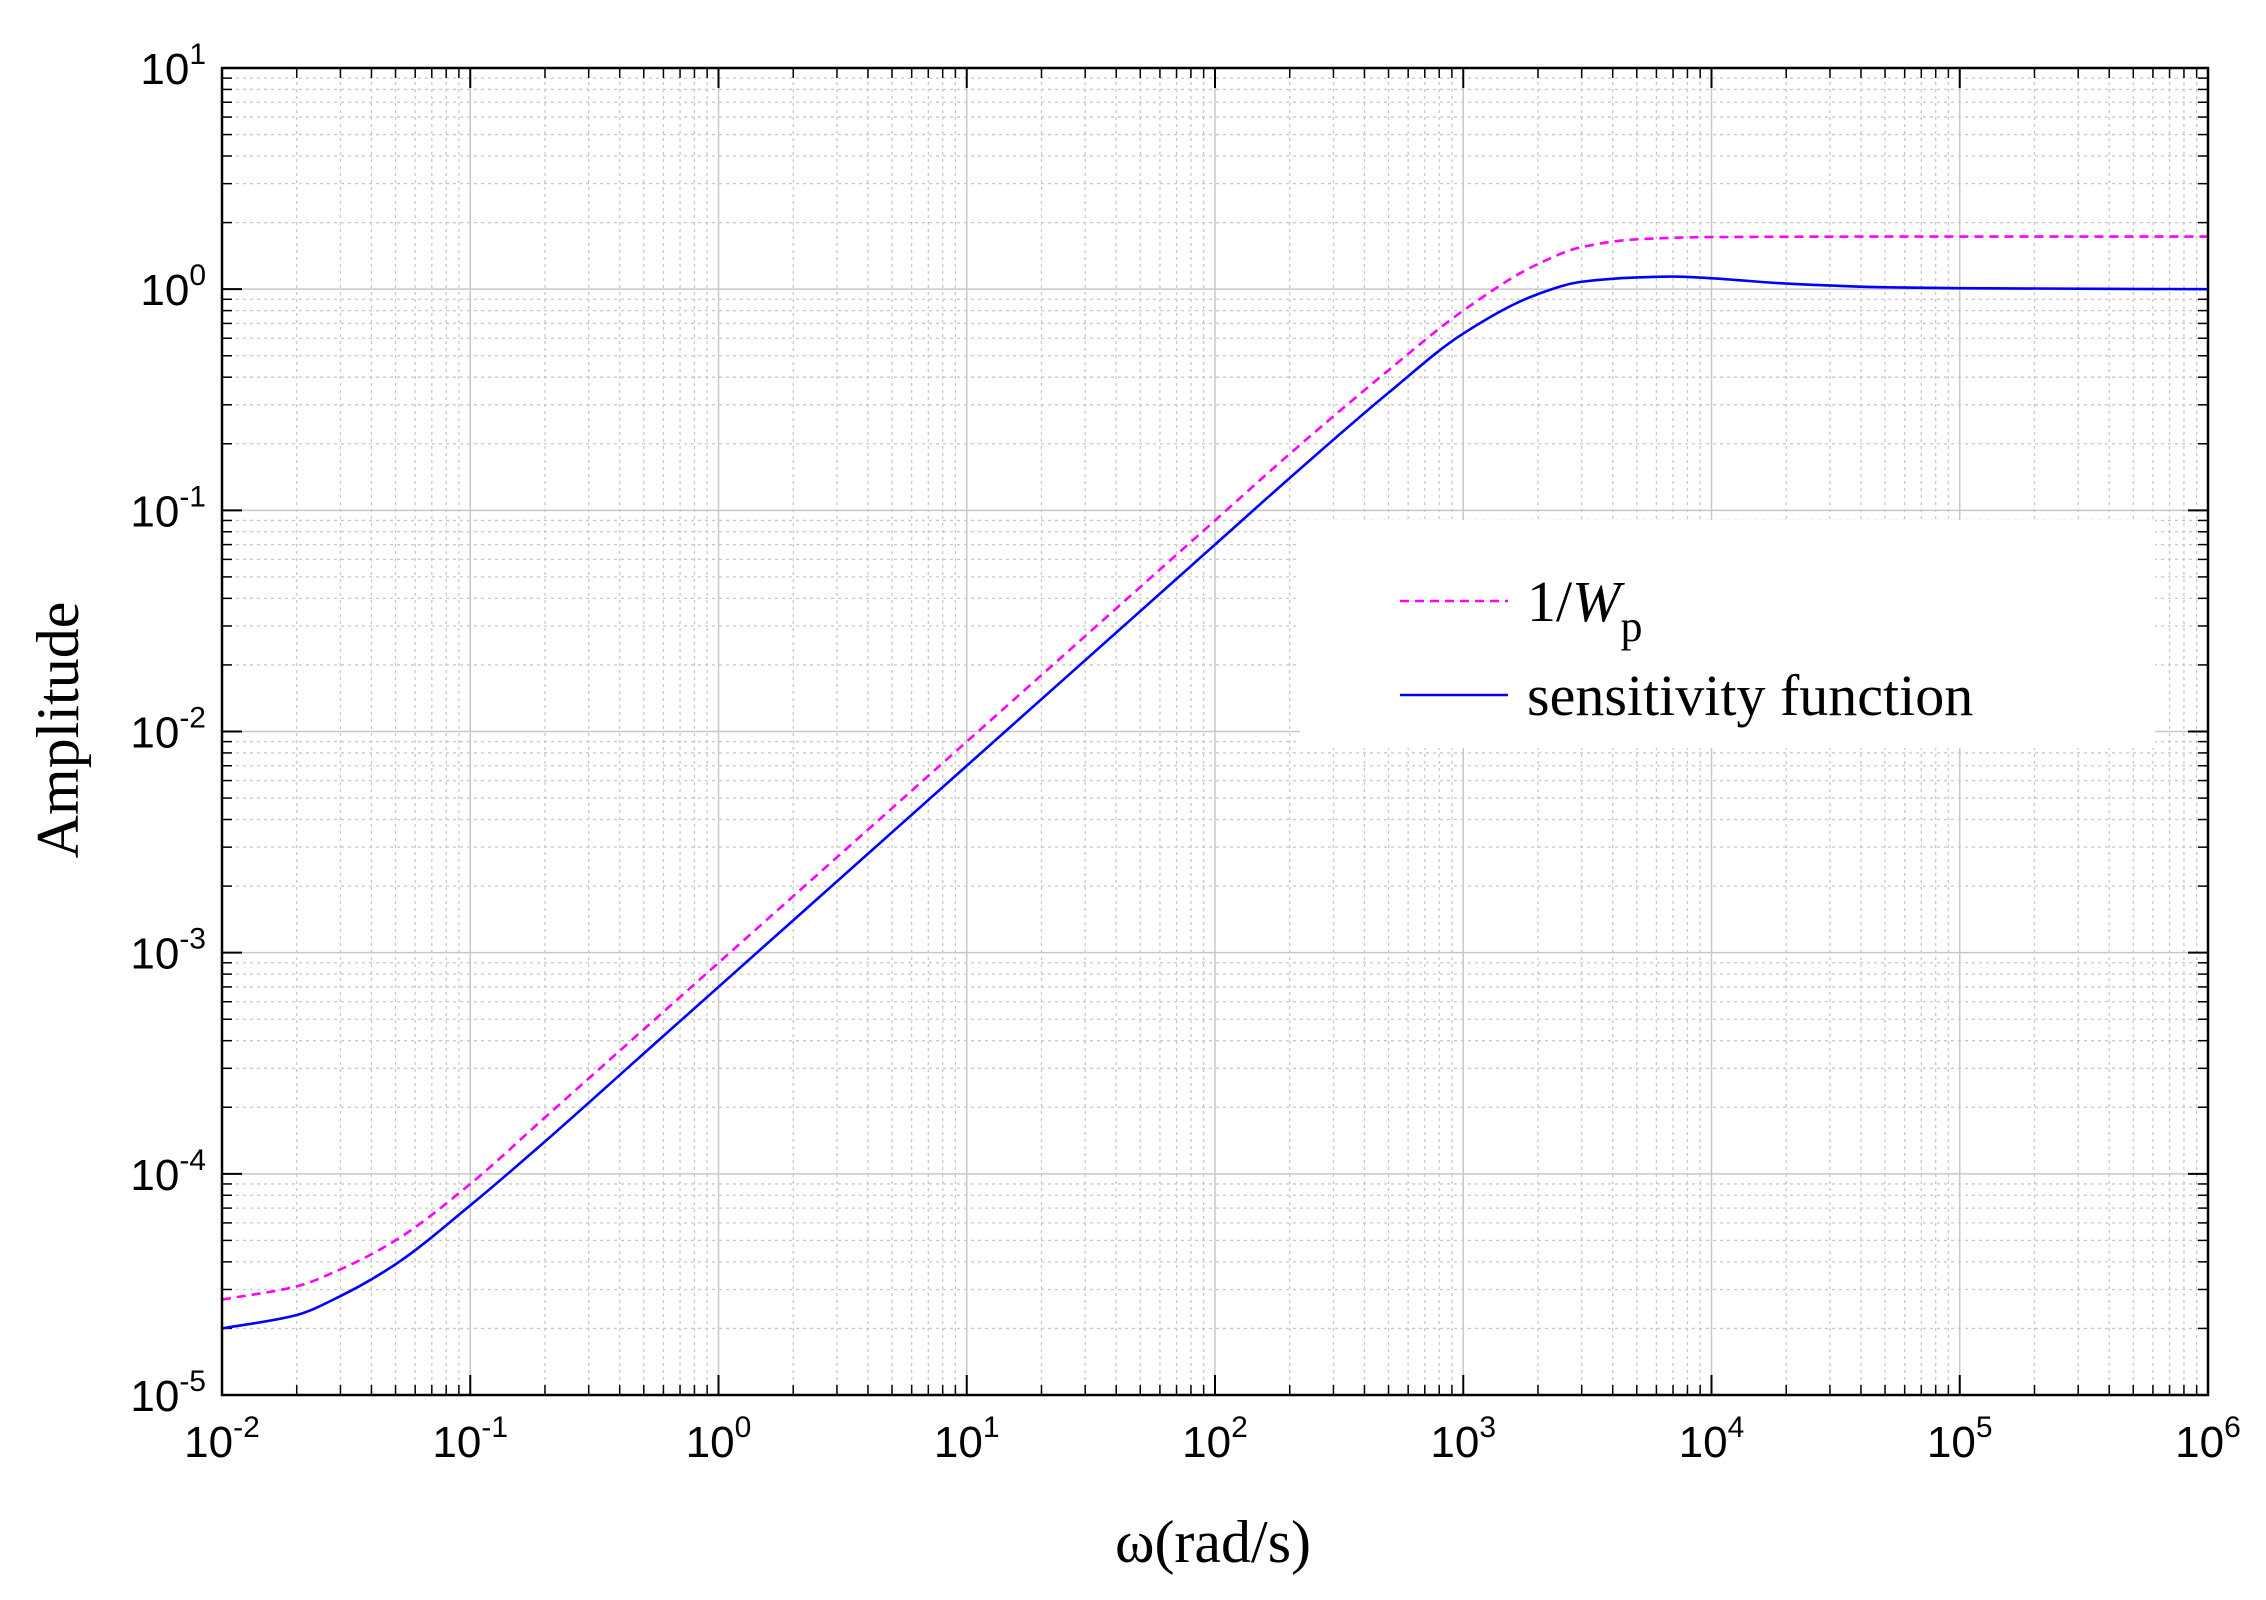  I want to click on x-tick-label: 10¹, so click(967, 1439).